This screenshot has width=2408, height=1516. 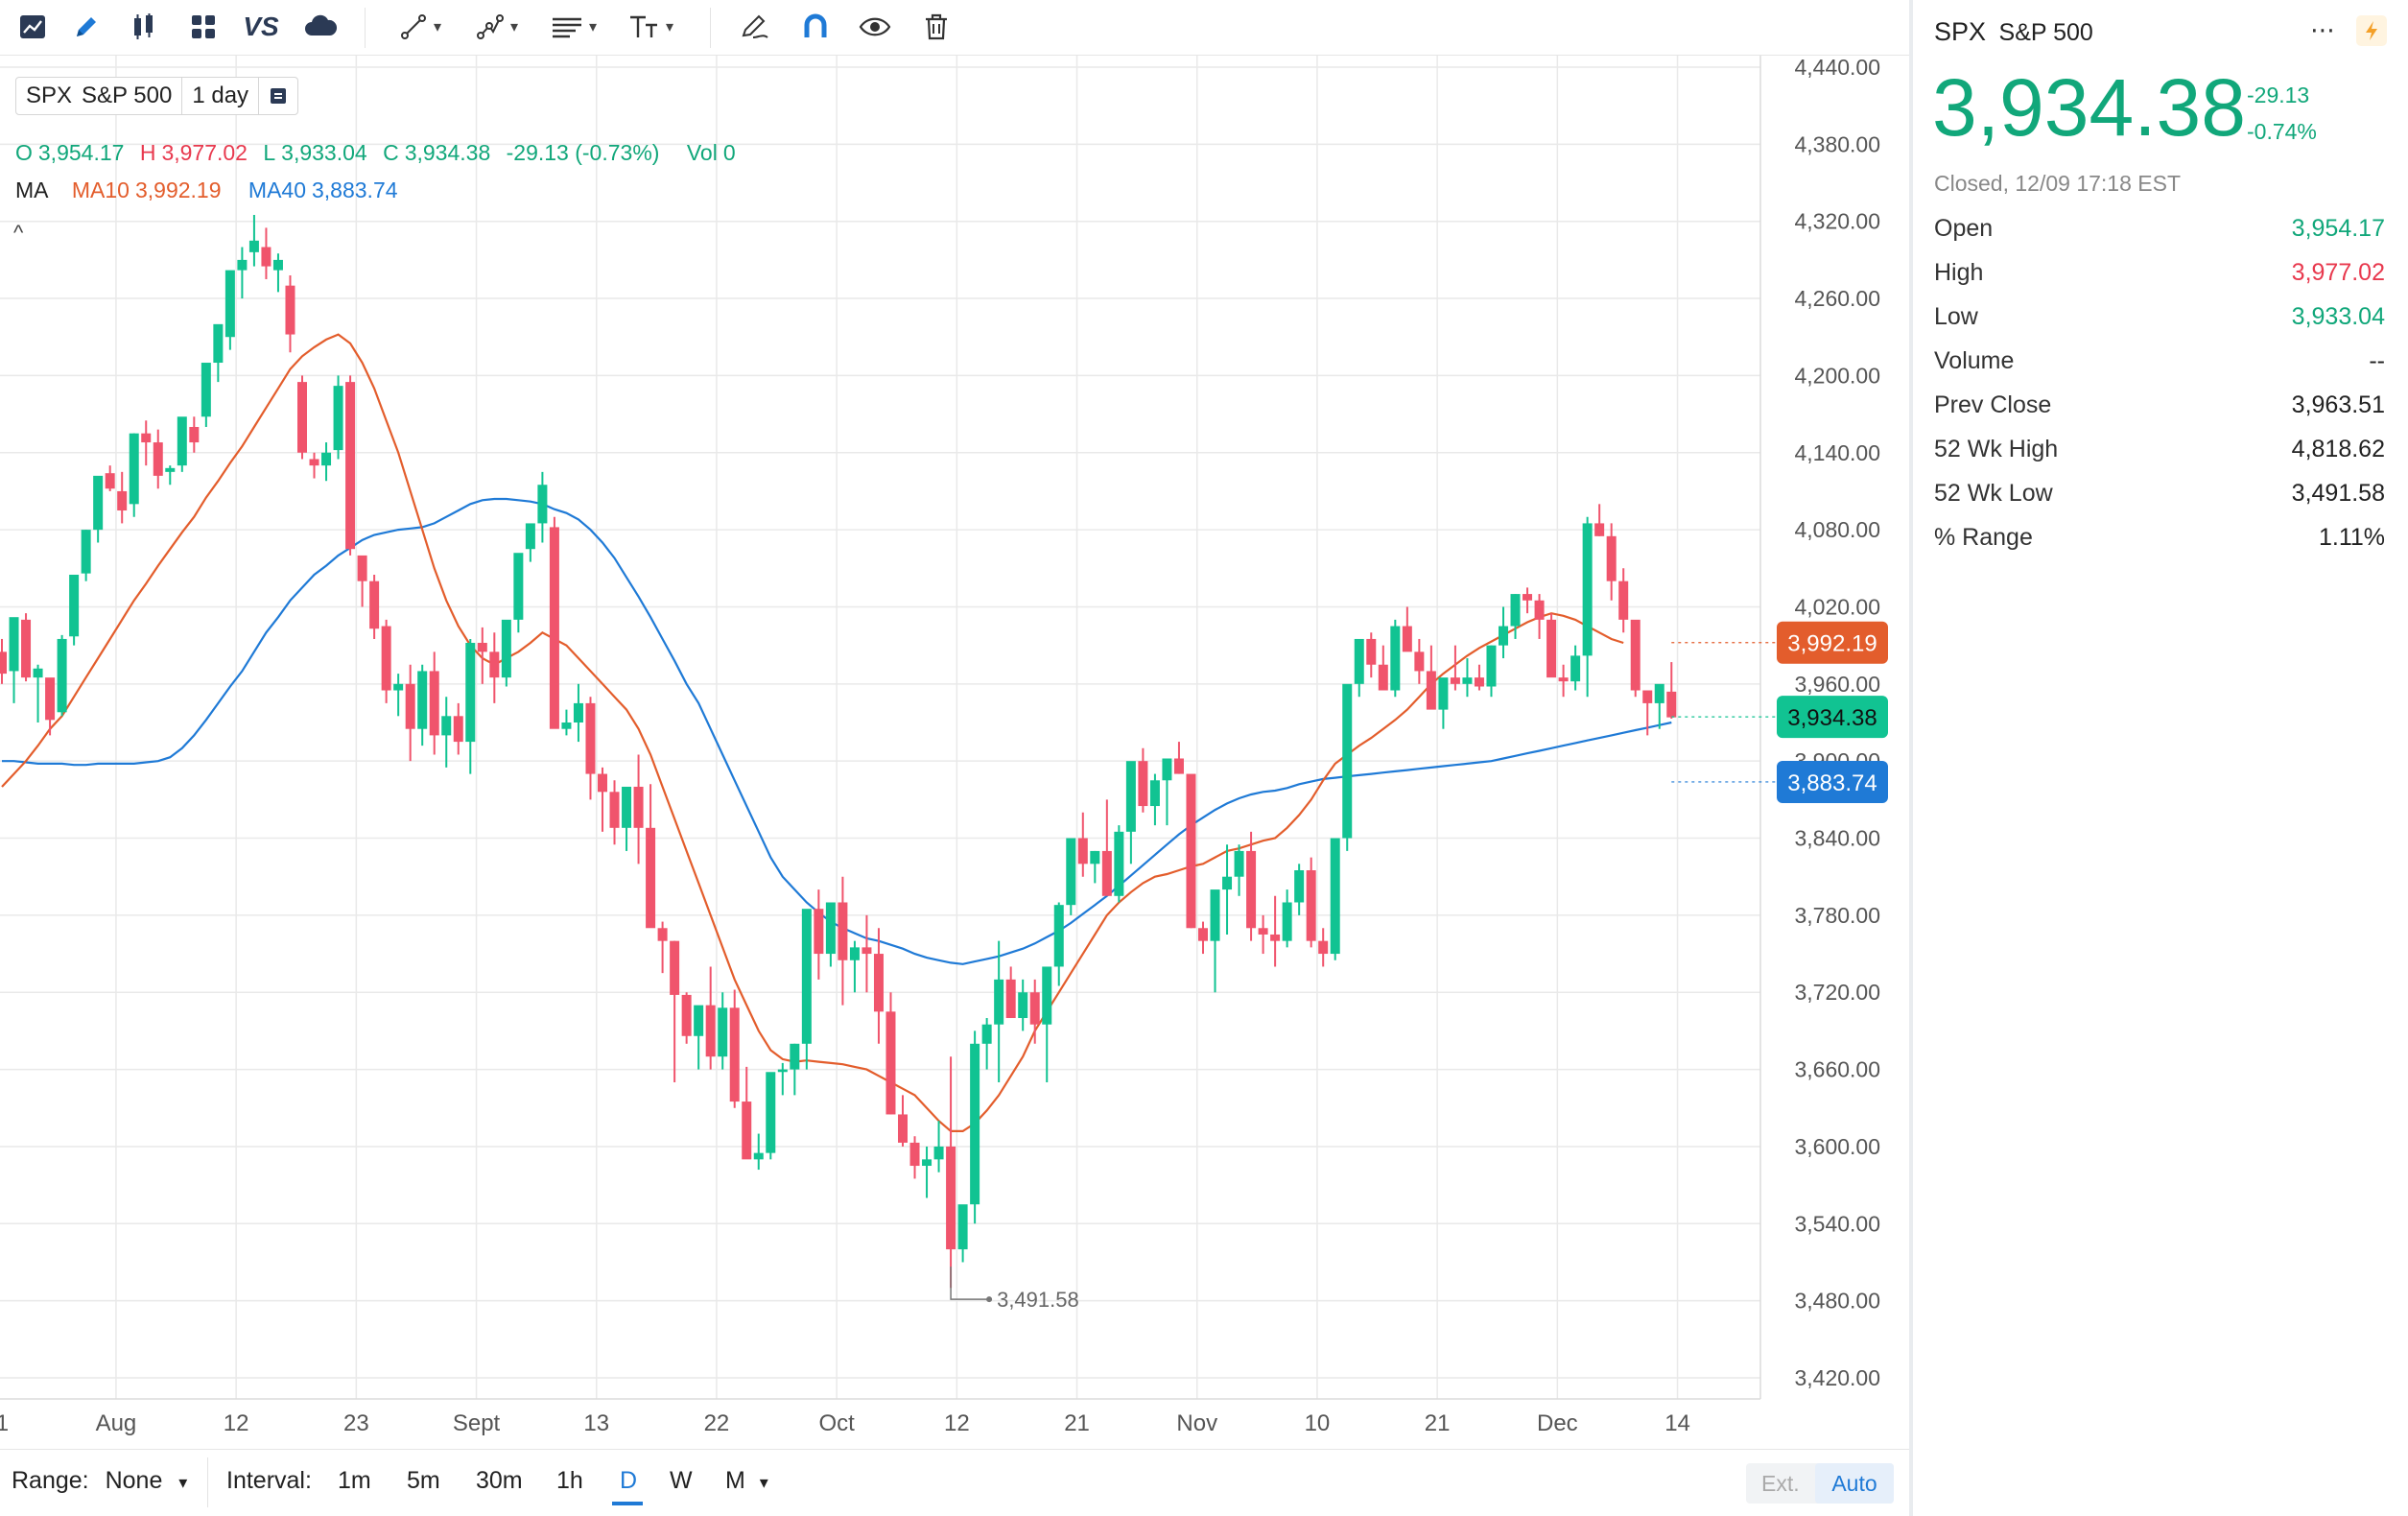 I want to click on trash-icon, so click(x=936, y=27).